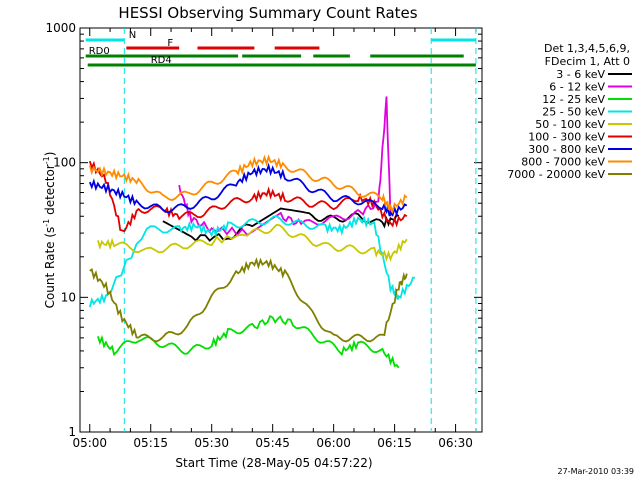 The width and height of the screenshot is (640, 480). What do you see at coordinates (587, 61) in the screenshot?
I see `legend-header: FDecim 1, Att 0` at bounding box center [587, 61].